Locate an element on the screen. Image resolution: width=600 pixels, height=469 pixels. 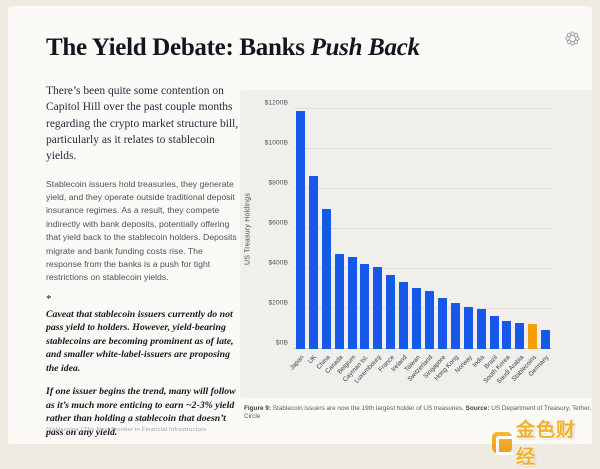
y-tick-label: $1200B is located at coordinates (276, 102).